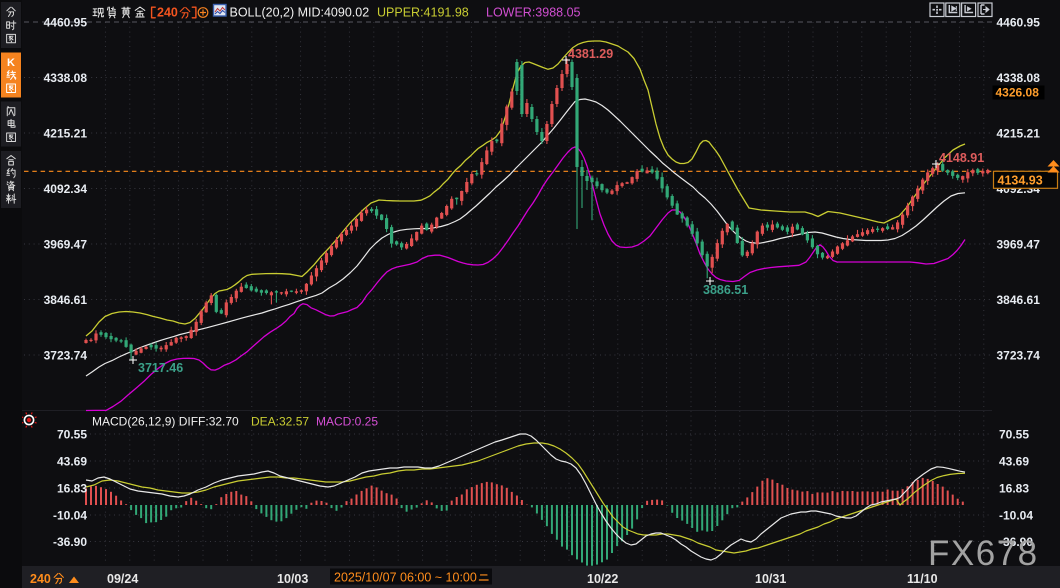 This screenshot has height=588, width=1060. What do you see at coordinates (1018, 93) in the screenshot?
I see `svg-text: 4326.08` at bounding box center [1018, 93].